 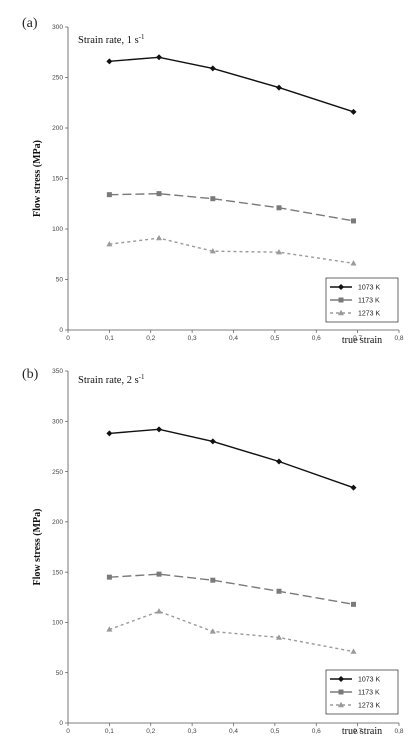 What do you see at coordinates (30, 374) in the screenshot?
I see `panel-label: (b)` at bounding box center [30, 374].